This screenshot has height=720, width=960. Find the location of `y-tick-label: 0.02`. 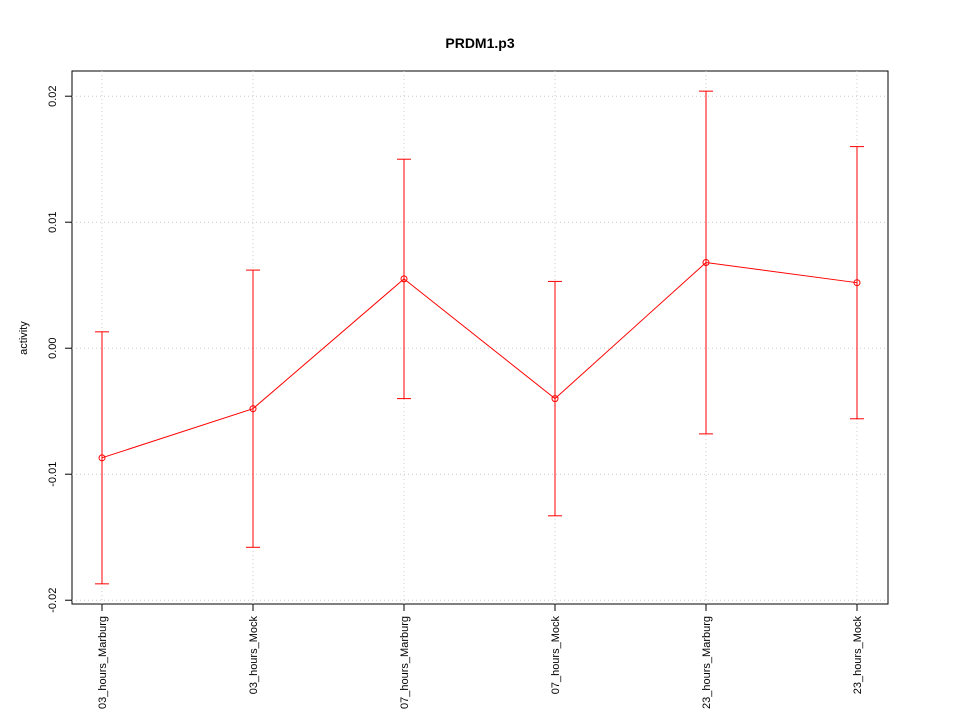

y-tick-label: 0.02 is located at coordinates (53, 95).